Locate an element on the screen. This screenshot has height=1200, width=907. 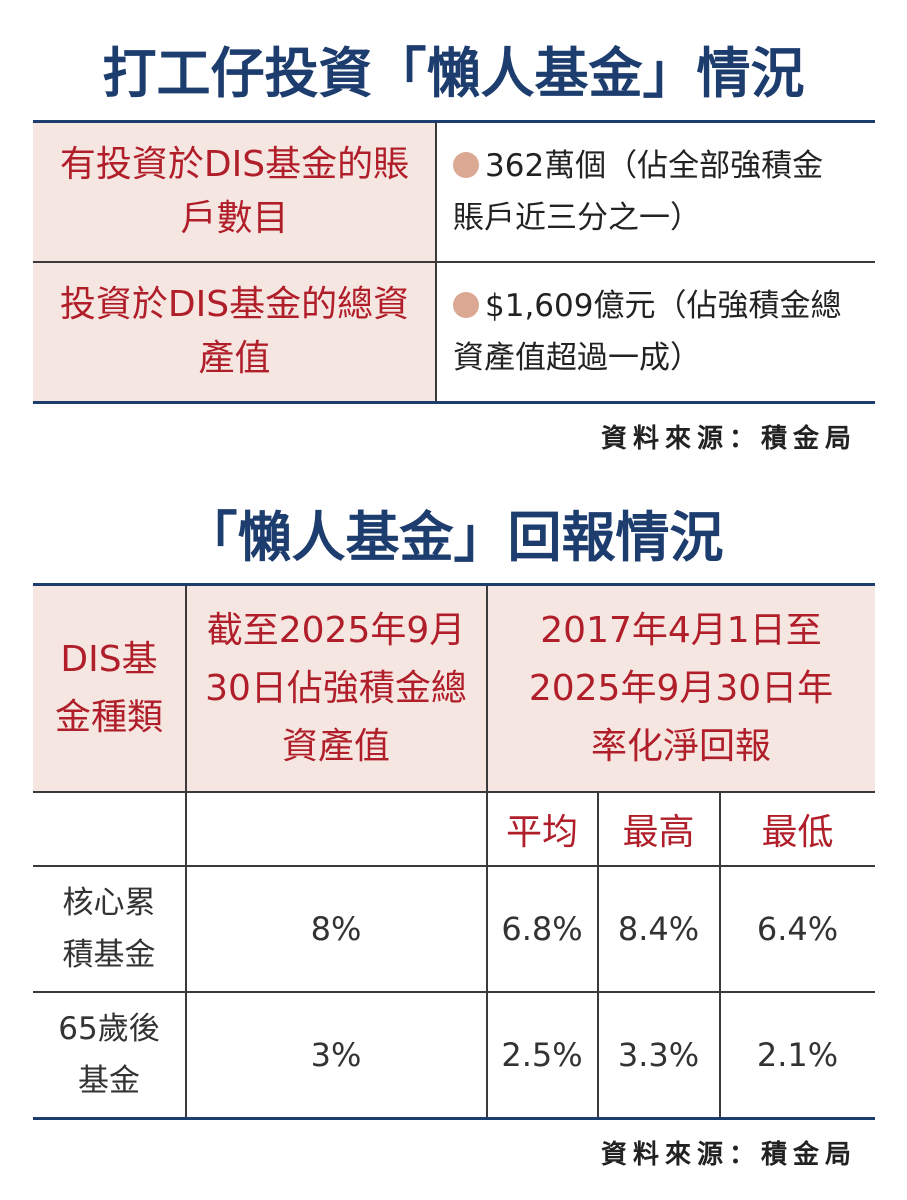
table1-row1-label-cell: 有投資於DIS基金的賬戶數目 is located at coordinates (234, 192).